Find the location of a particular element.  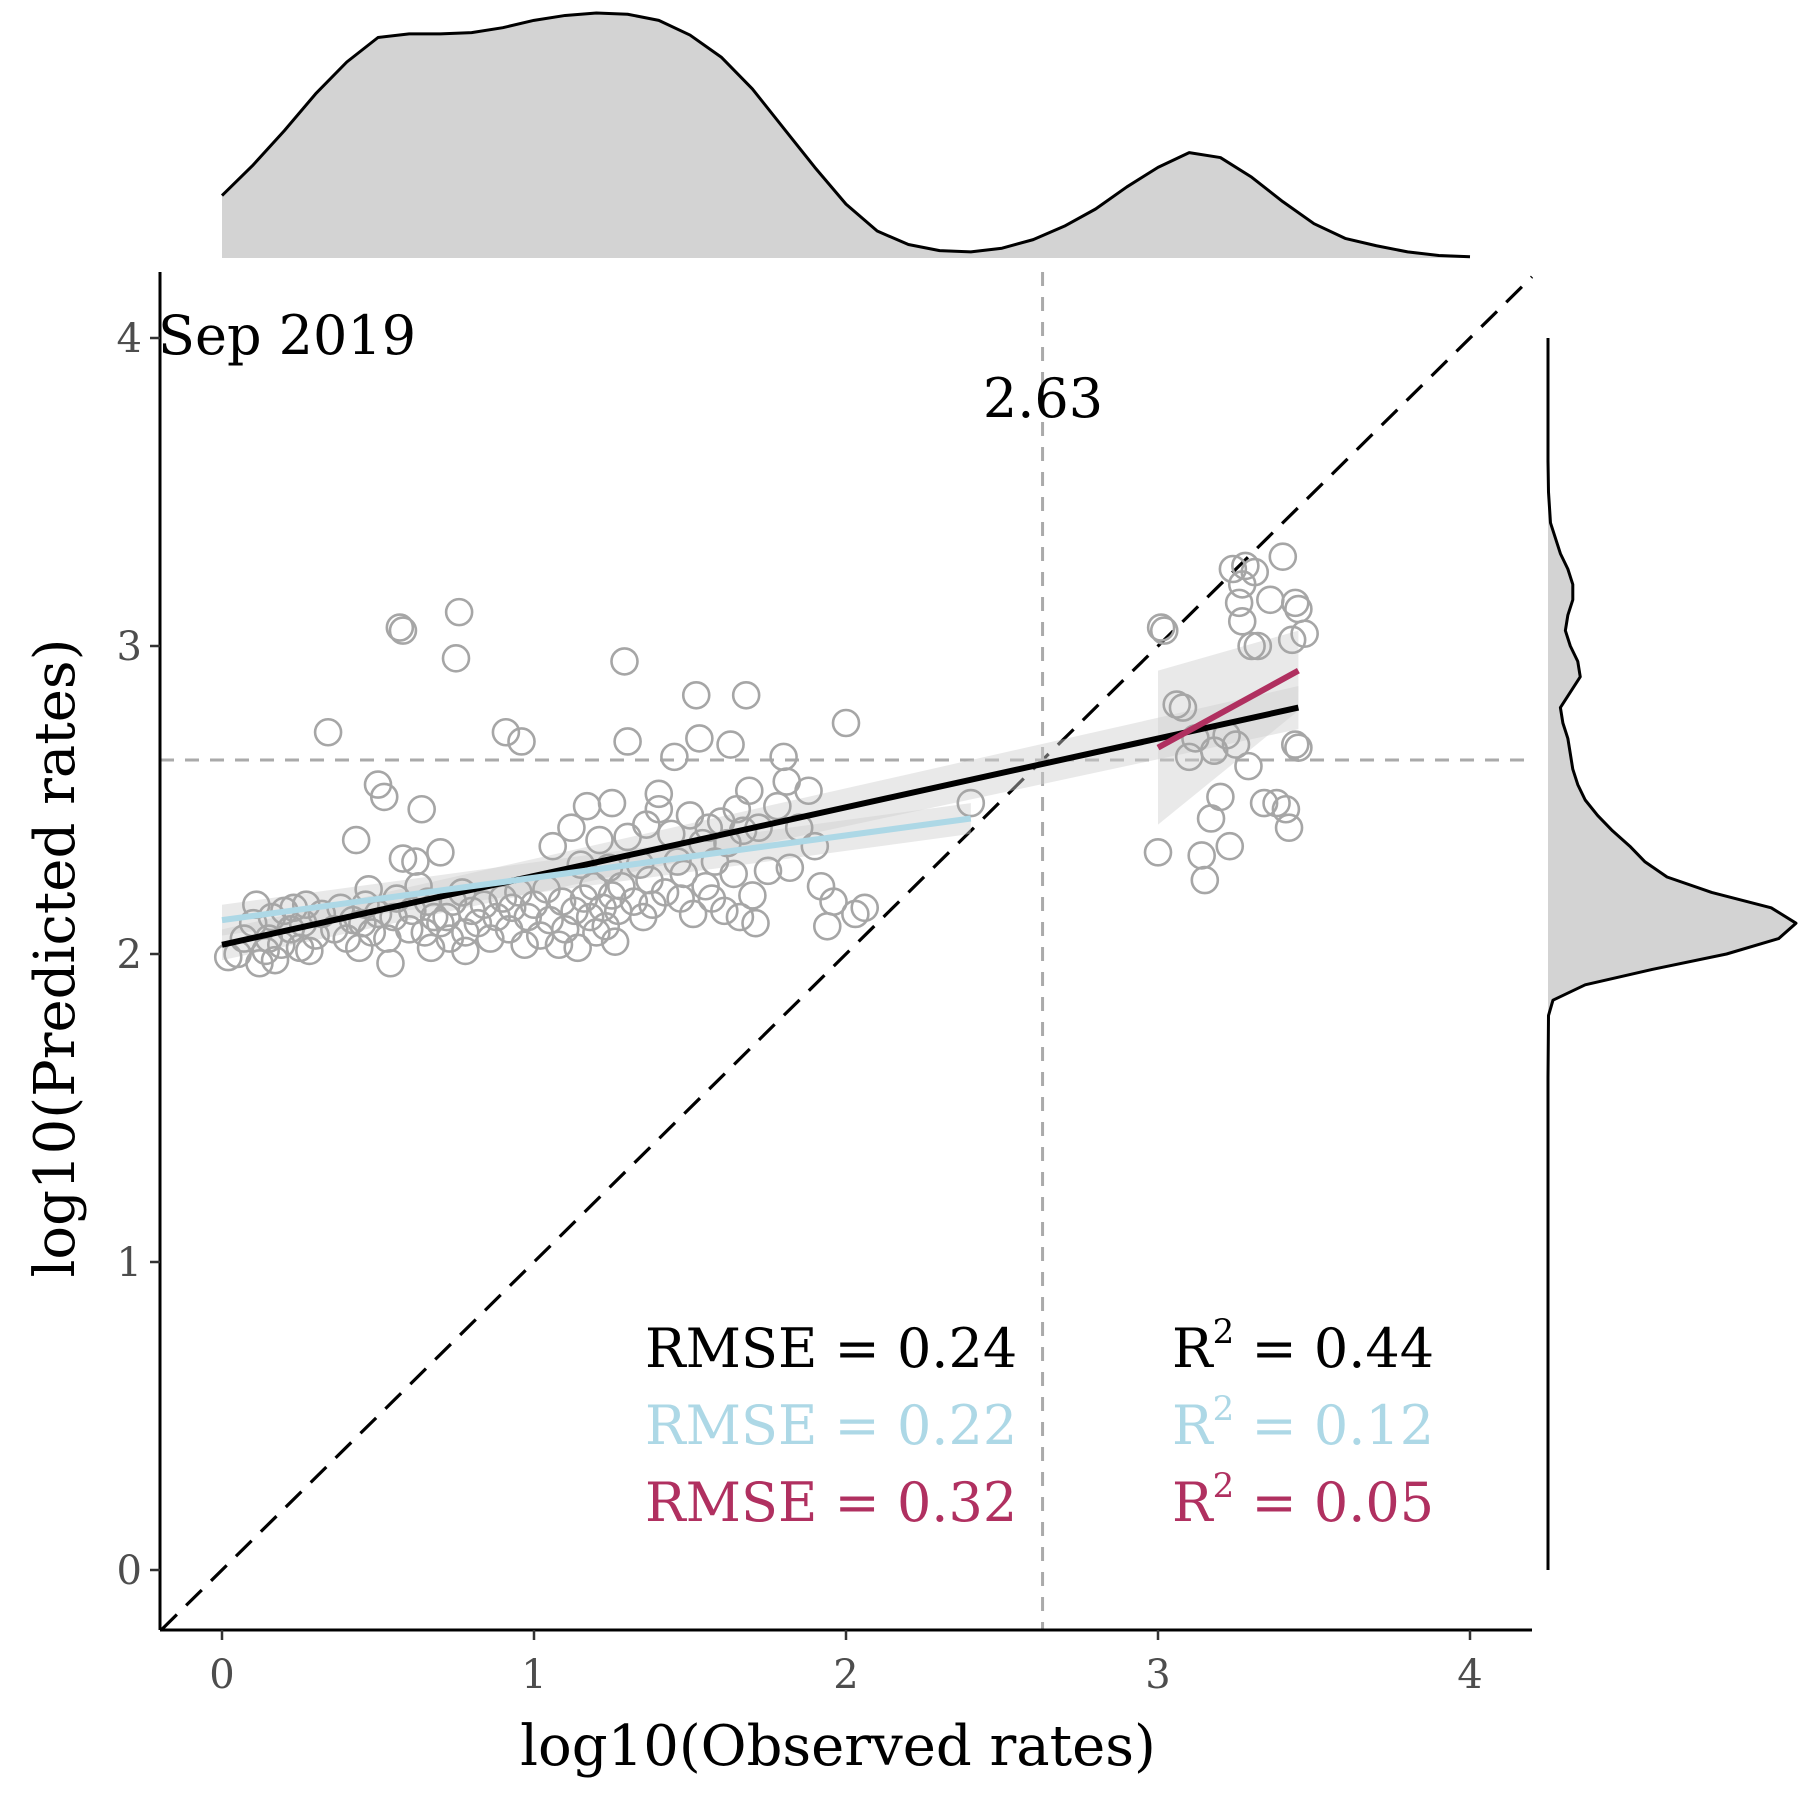

rmse-label: RMSE = 0.32 is located at coordinates (831, 1502).